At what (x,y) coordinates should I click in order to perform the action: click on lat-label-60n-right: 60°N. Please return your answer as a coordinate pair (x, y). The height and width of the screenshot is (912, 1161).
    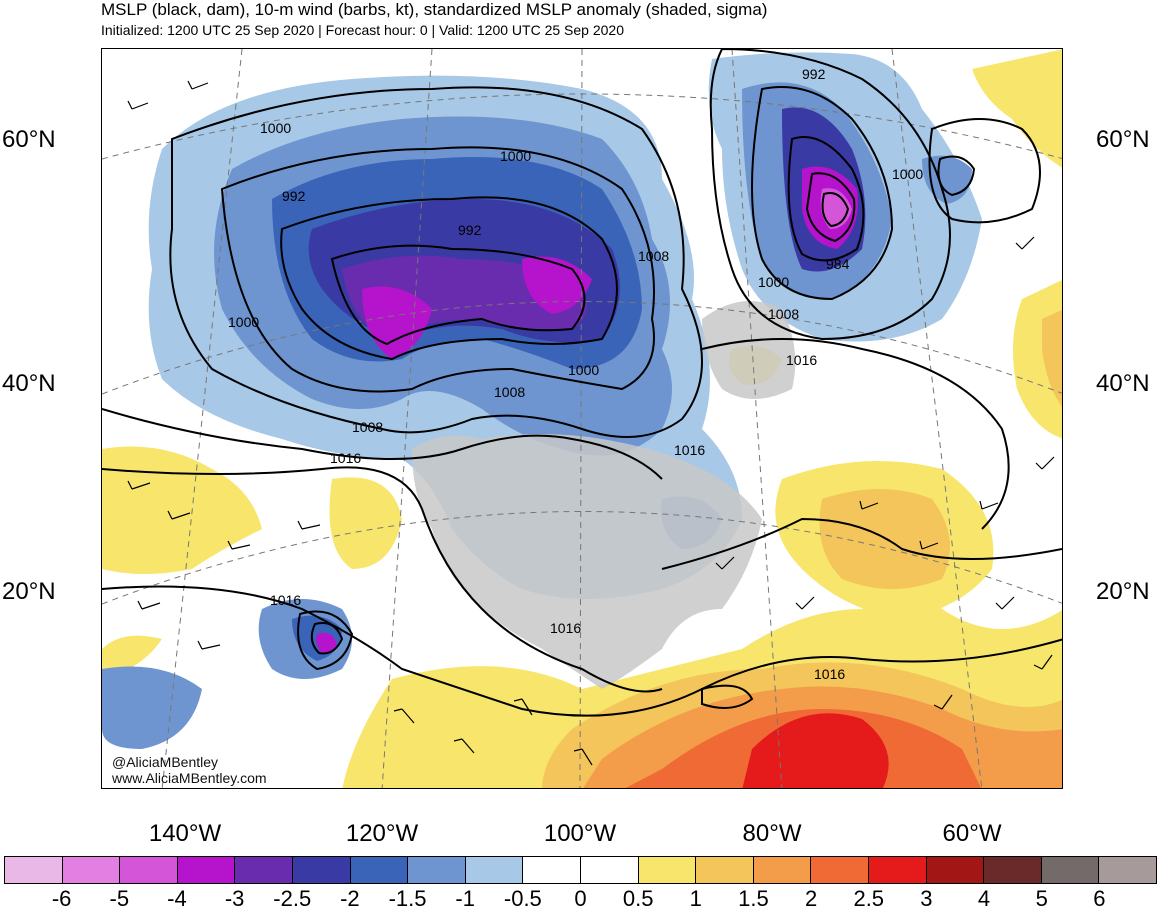
    Looking at the image, I should click on (1123, 139).